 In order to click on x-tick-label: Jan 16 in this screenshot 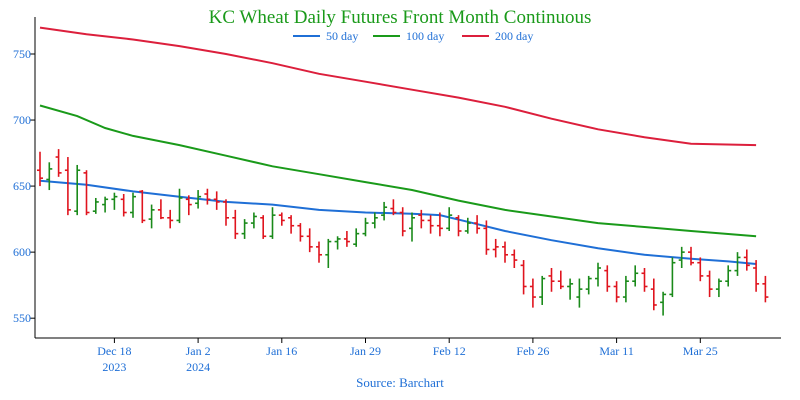, I will do `click(281, 351)`.